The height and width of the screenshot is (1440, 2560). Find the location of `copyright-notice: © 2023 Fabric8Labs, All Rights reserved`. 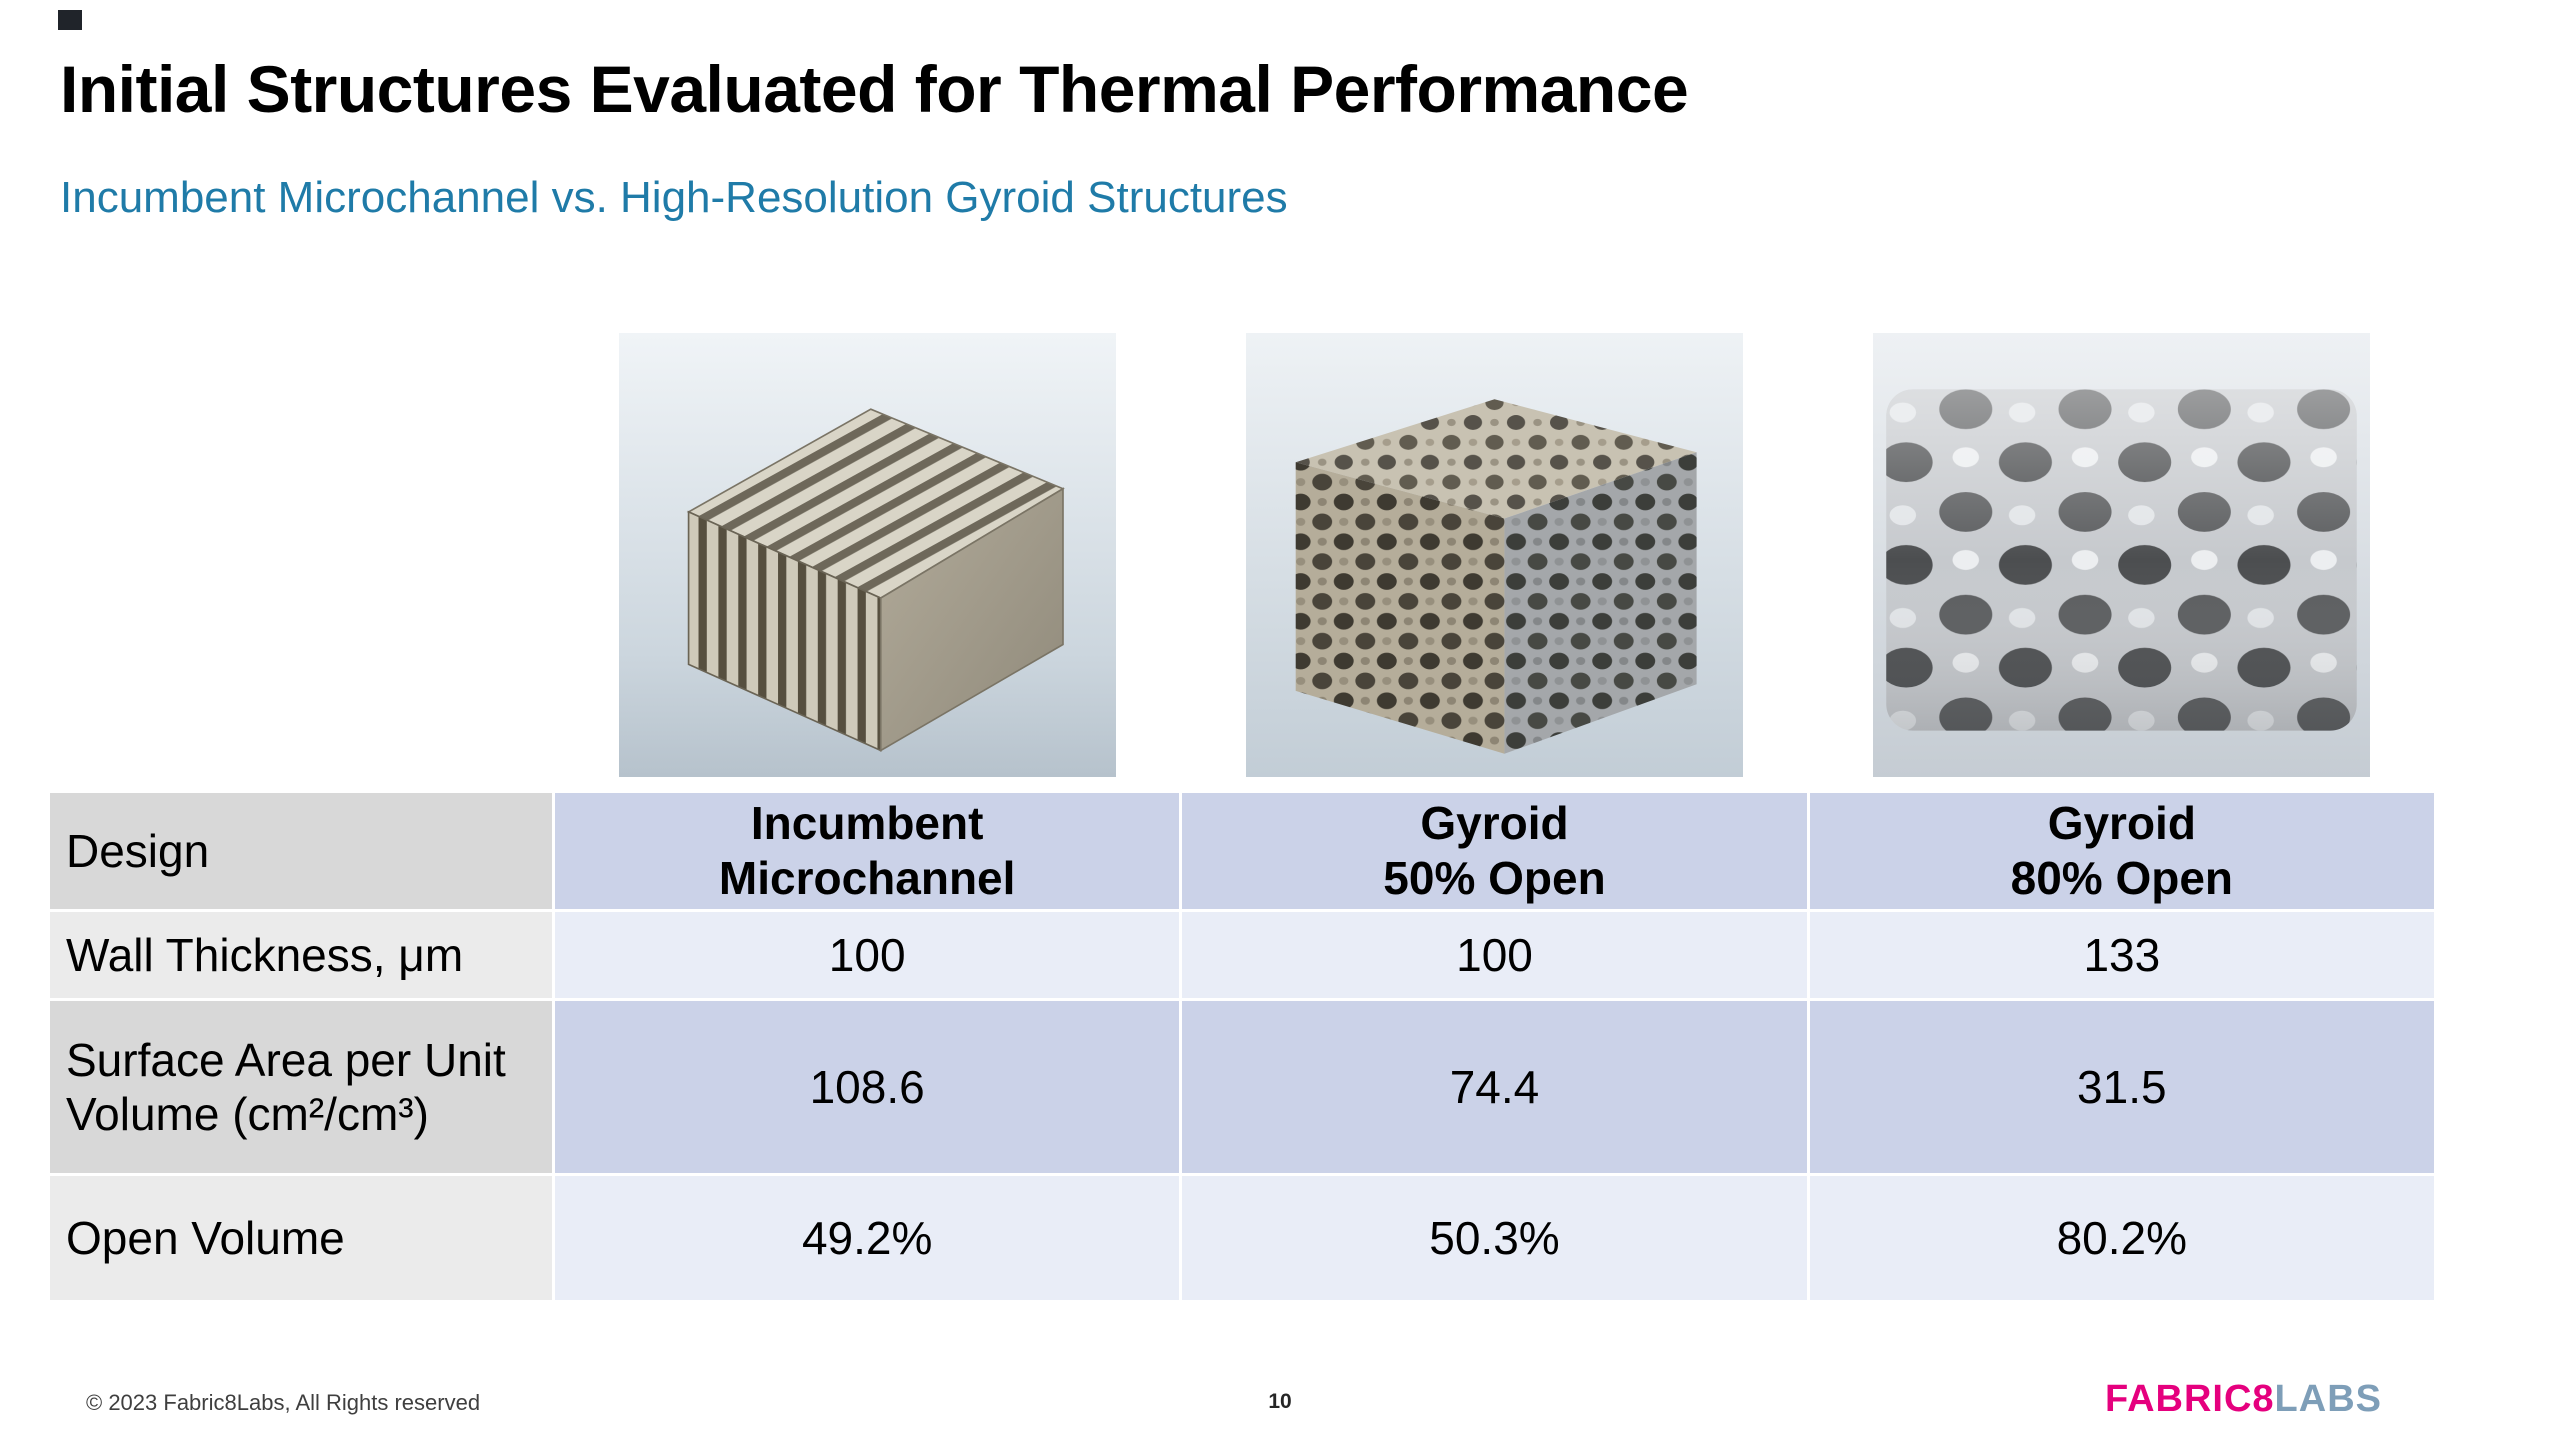

copyright-notice: © 2023 Fabric8Labs, All Rights reserved is located at coordinates (283, 1402).